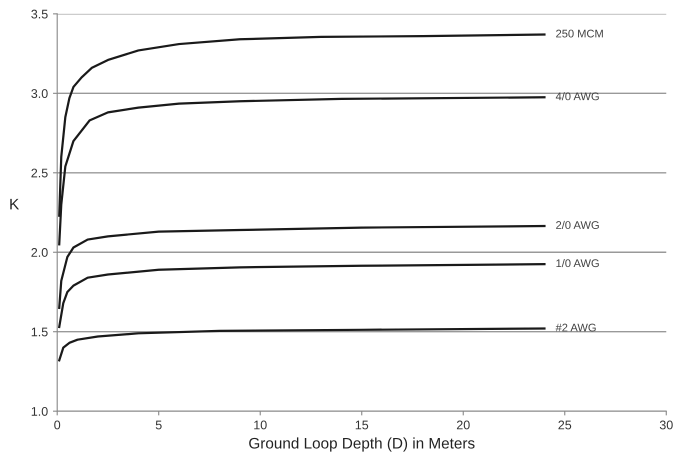 The height and width of the screenshot is (462, 673). What do you see at coordinates (39, 173) in the screenshot?
I see `y-tick-label: 2.5` at bounding box center [39, 173].